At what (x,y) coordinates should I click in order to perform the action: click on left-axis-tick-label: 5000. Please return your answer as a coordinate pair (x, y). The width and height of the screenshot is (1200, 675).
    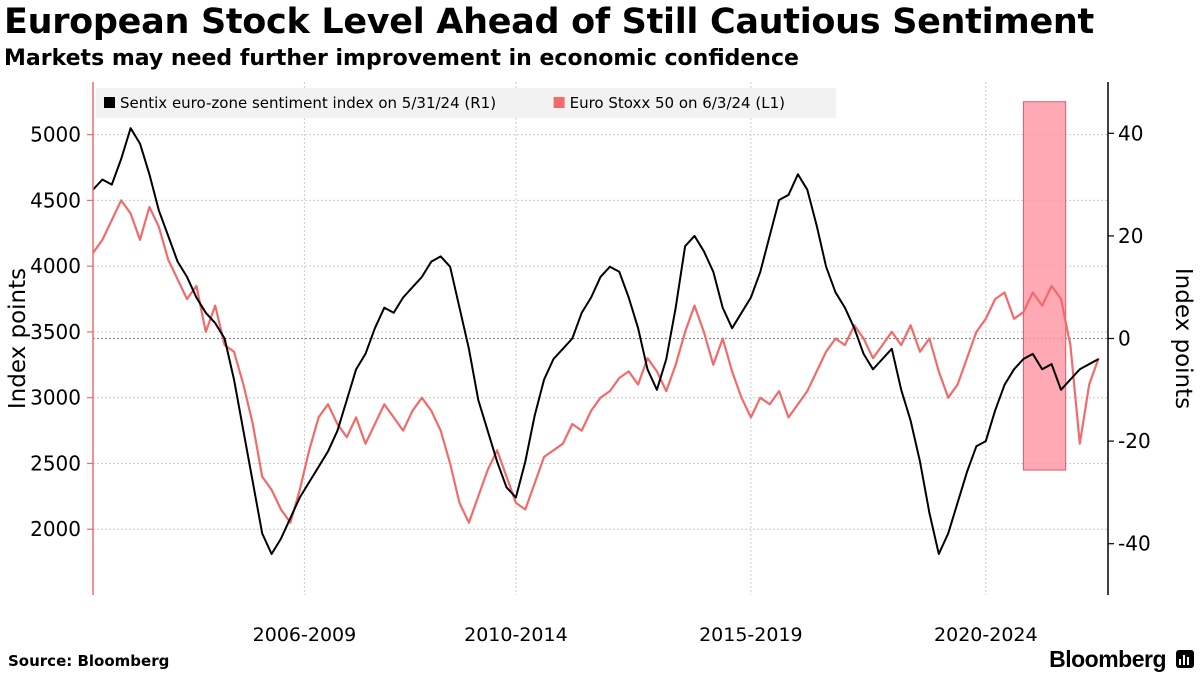
    Looking at the image, I should click on (55, 135).